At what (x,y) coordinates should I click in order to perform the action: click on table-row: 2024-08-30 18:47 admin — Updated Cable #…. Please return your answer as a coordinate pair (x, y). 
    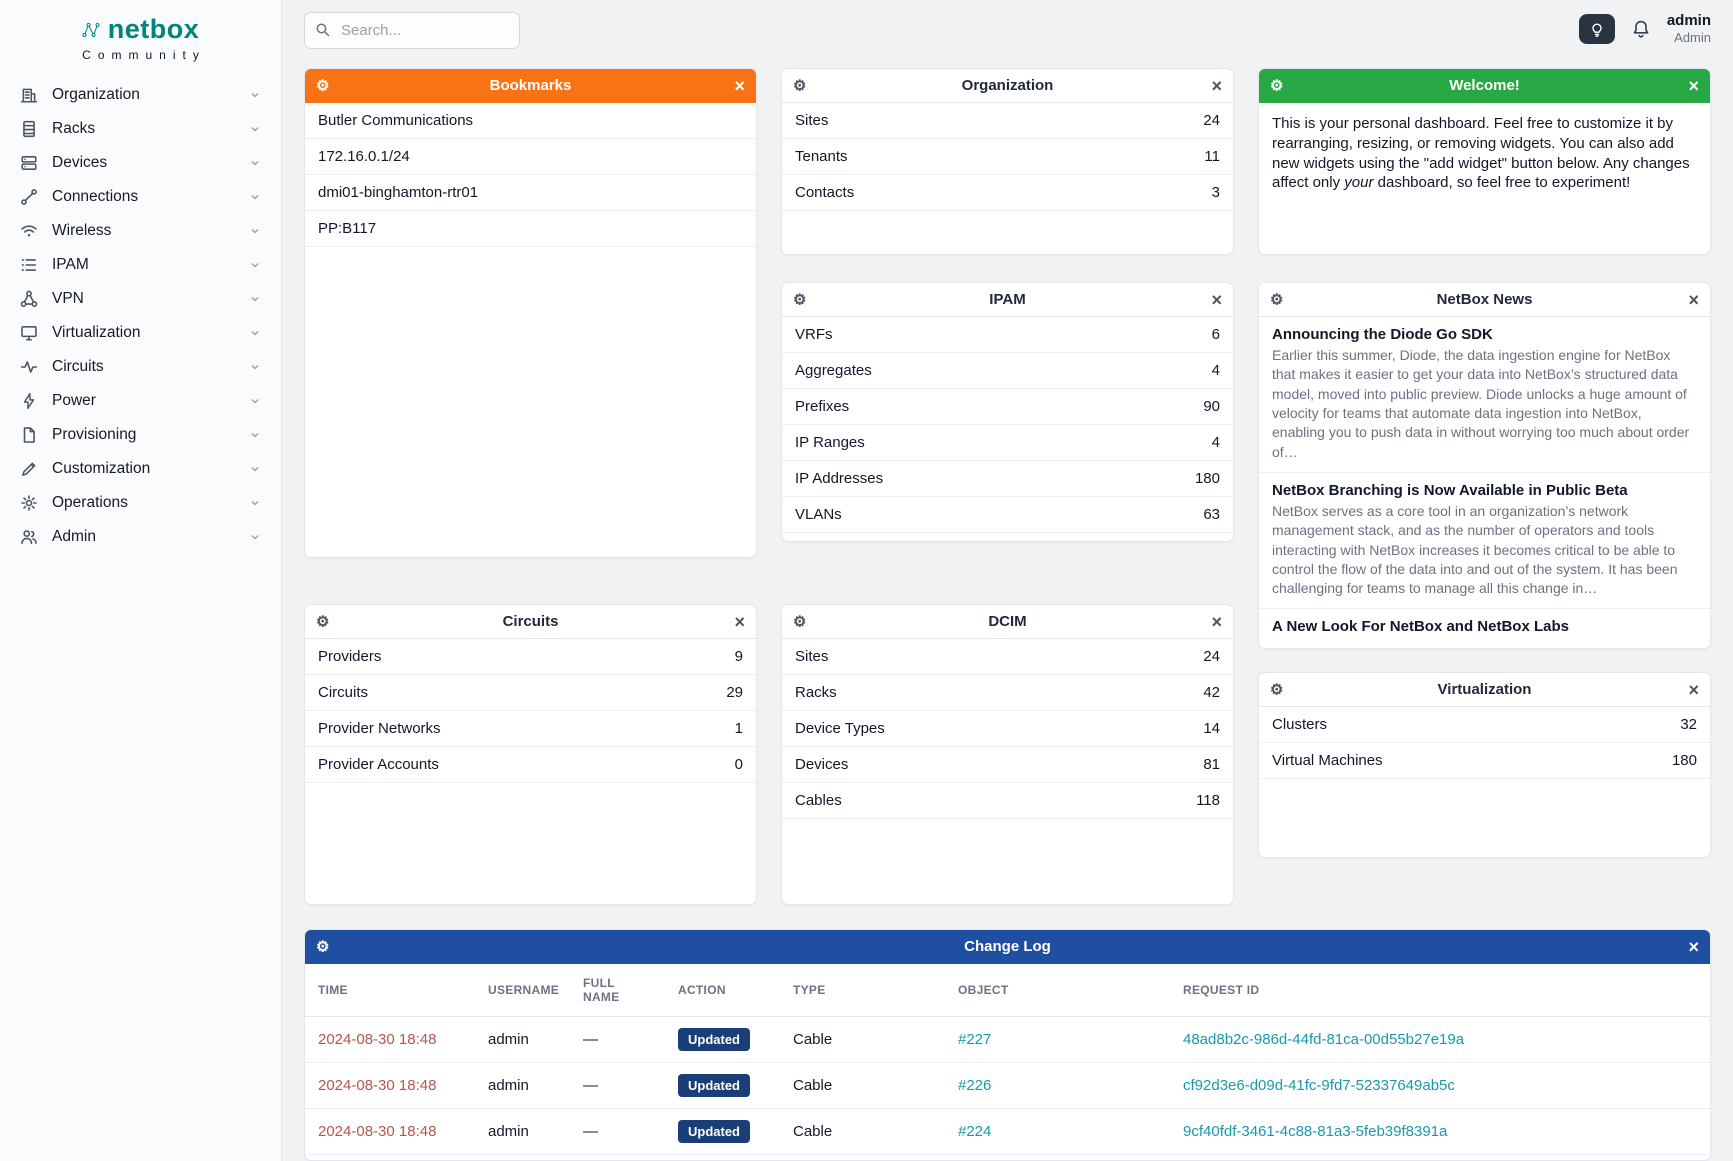
    Looking at the image, I should click on (1007, 1157).